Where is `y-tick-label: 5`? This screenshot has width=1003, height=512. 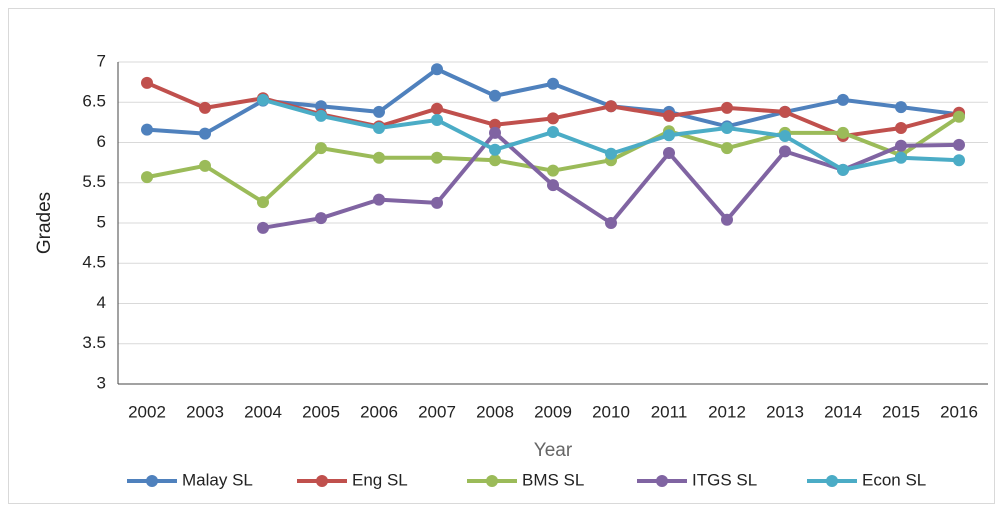
y-tick-label: 5 is located at coordinates (101, 221).